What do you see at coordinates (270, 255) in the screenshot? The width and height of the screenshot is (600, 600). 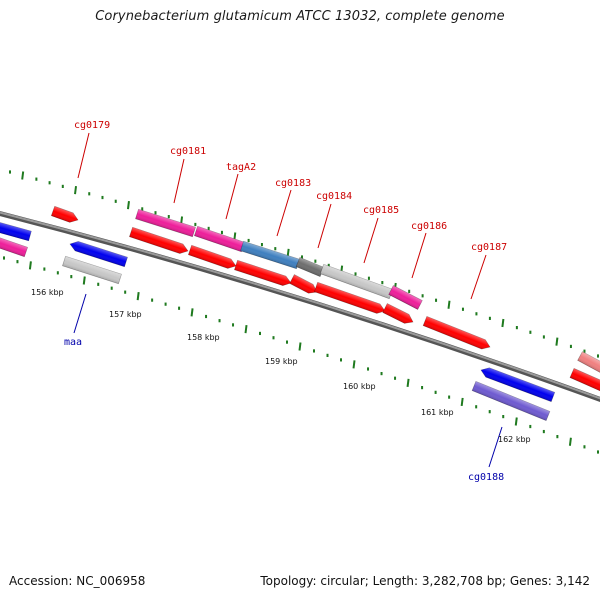 I see `feature-cg0183-steel` at bounding box center [270, 255].